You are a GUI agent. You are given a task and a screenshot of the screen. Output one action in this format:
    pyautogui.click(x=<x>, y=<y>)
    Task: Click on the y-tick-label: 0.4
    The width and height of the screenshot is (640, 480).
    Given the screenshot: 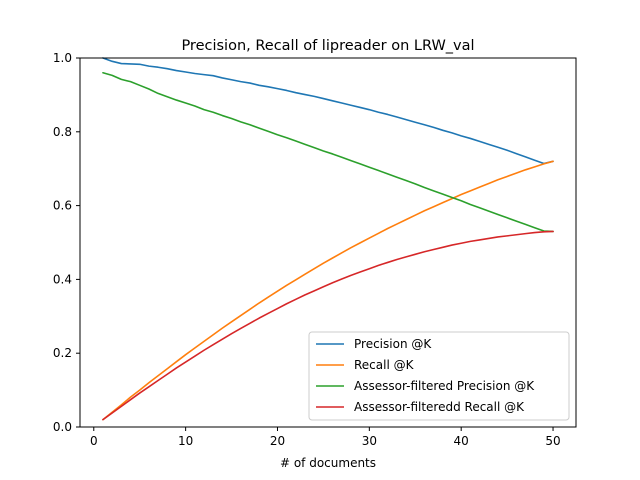 What is the action you would take?
    pyautogui.click(x=62, y=279)
    